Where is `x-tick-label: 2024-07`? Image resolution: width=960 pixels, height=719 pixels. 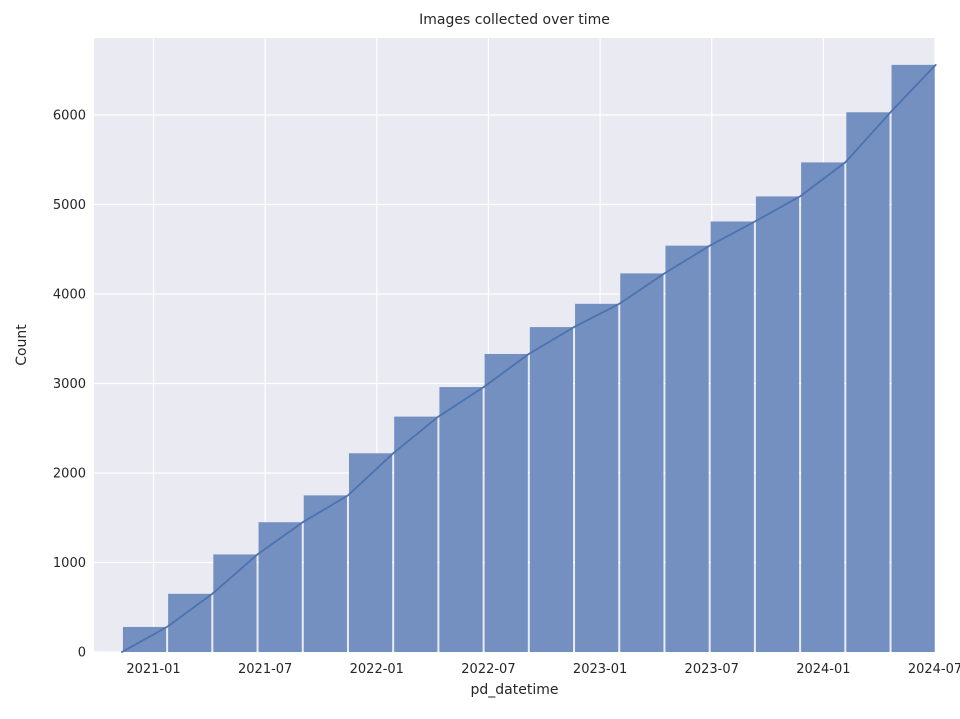 x-tick-label: 2024-07 is located at coordinates (934, 669).